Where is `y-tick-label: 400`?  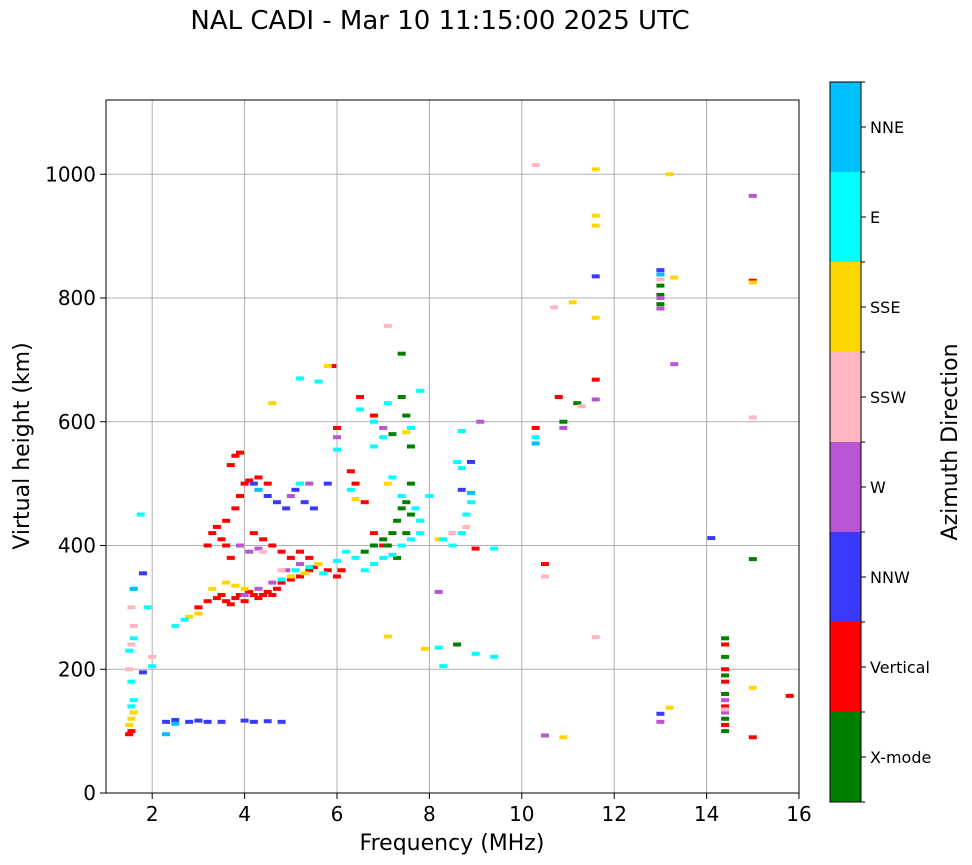
y-tick-label: 400 is located at coordinates (77, 546).